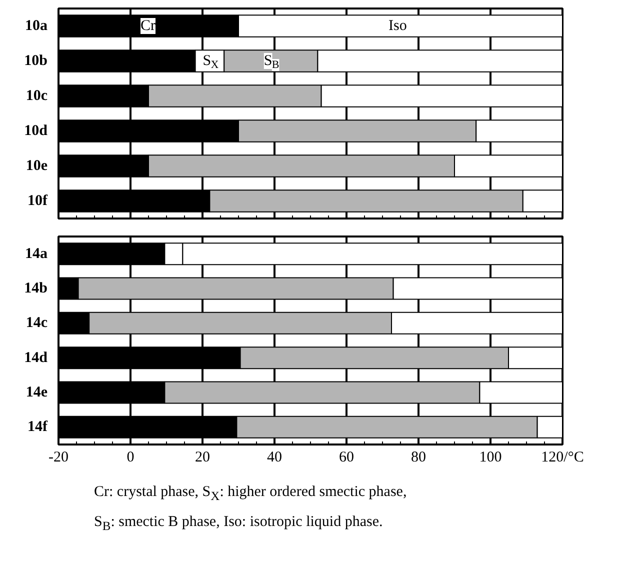 The height and width of the screenshot is (574, 624). What do you see at coordinates (37, 96) in the screenshot?
I see `y-tick-label: 10c` at bounding box center [37, 96].